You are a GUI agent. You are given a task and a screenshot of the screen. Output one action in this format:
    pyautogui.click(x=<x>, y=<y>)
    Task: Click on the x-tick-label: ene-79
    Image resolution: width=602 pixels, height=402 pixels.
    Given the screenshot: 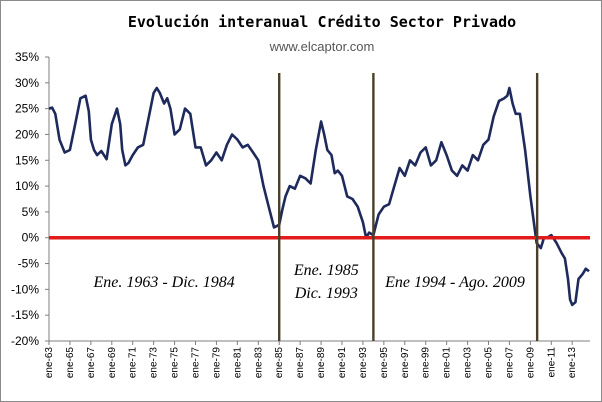 What is the action you would take?
    pyautogui.click(x=216, y=363)
    